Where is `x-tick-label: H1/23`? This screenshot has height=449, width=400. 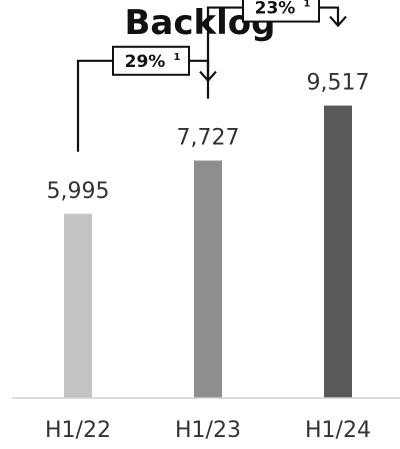
x-tick-label: H1/23 is located at coordinates (208, 430).